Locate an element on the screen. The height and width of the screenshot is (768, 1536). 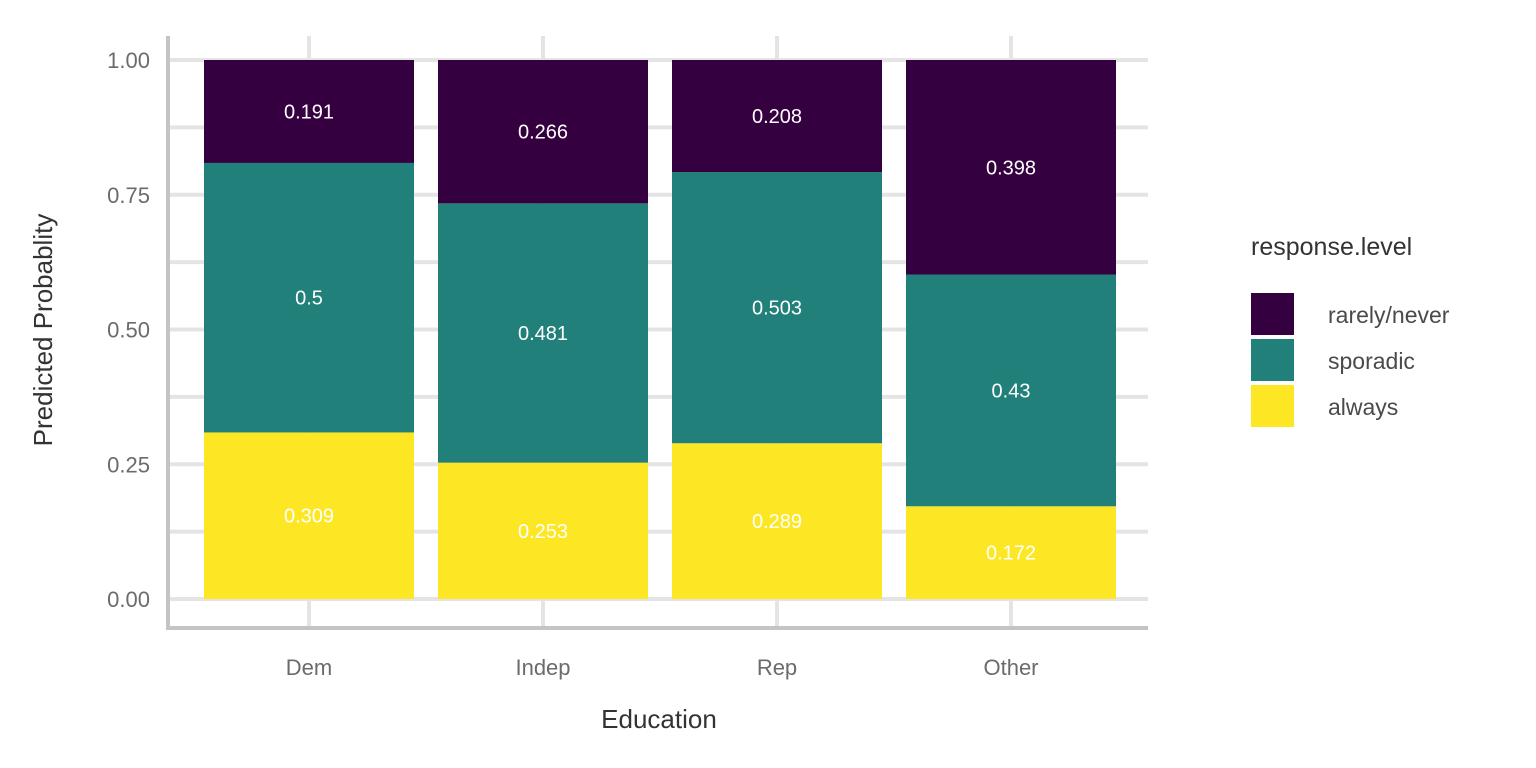
x-tick-label: Dem is located at coordinates (309, 667).